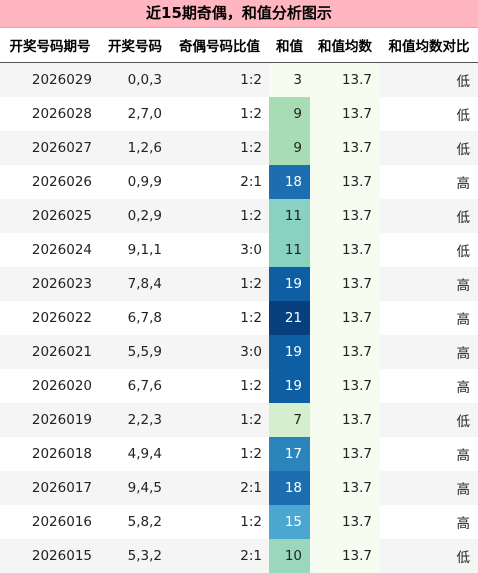 Image resolution: width=478 pixels, height=573 pixels. Describe the element at coordinates (50, 79) in the screenshot. I see `period-cell: 2026029` at that location.